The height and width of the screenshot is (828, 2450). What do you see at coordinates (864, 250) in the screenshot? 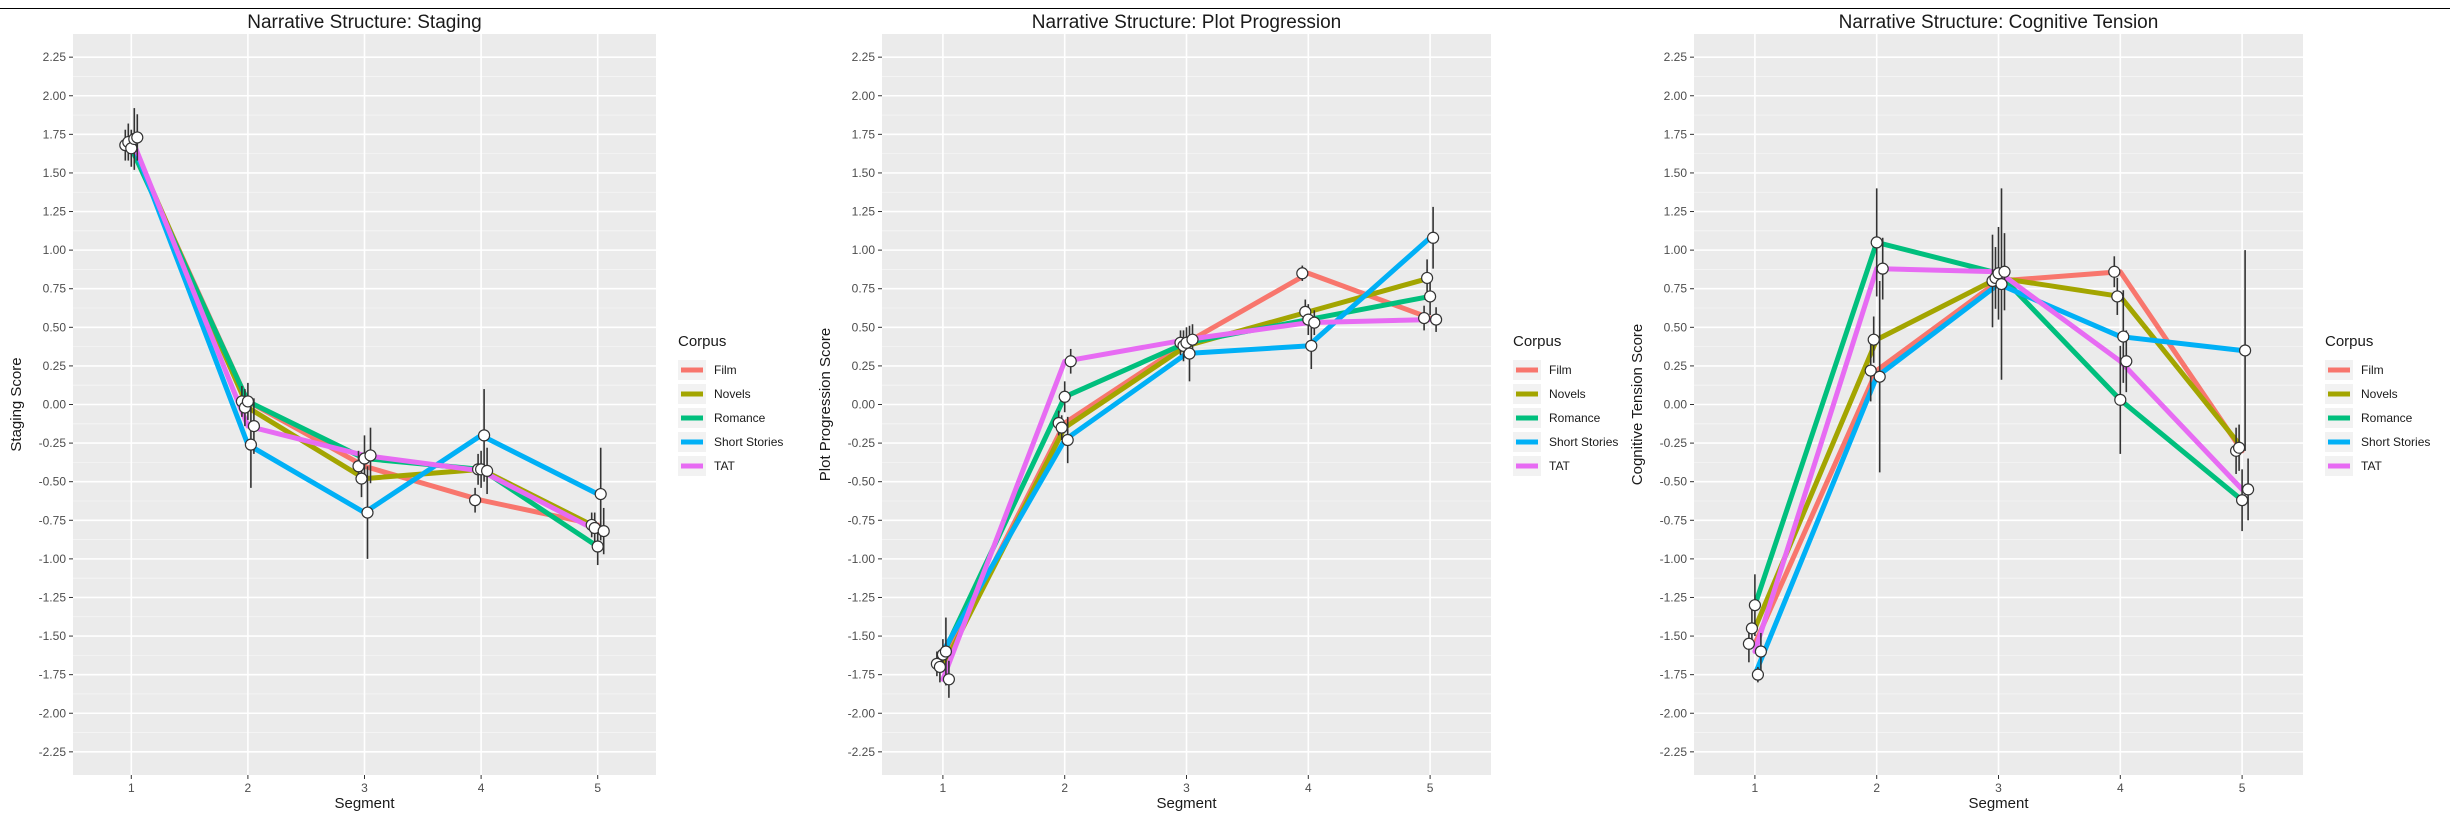
I see `y-tick-label: 1.00` at bounding box center [864, 250].